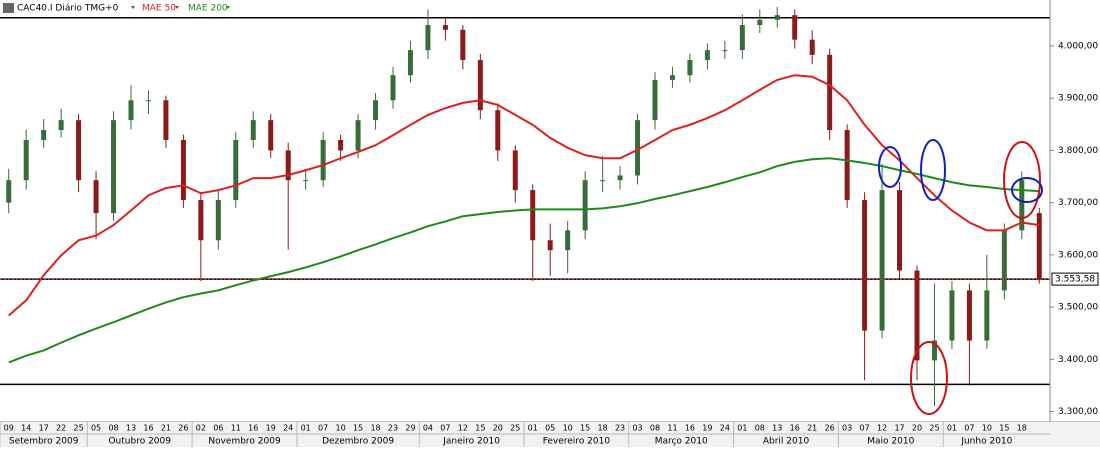 This screenshot has width=1100, height=451. What do you see at coordinates (882, 428) in the screenshot?
I see `x-tick-label: 12` at bounding box center [882, 428].